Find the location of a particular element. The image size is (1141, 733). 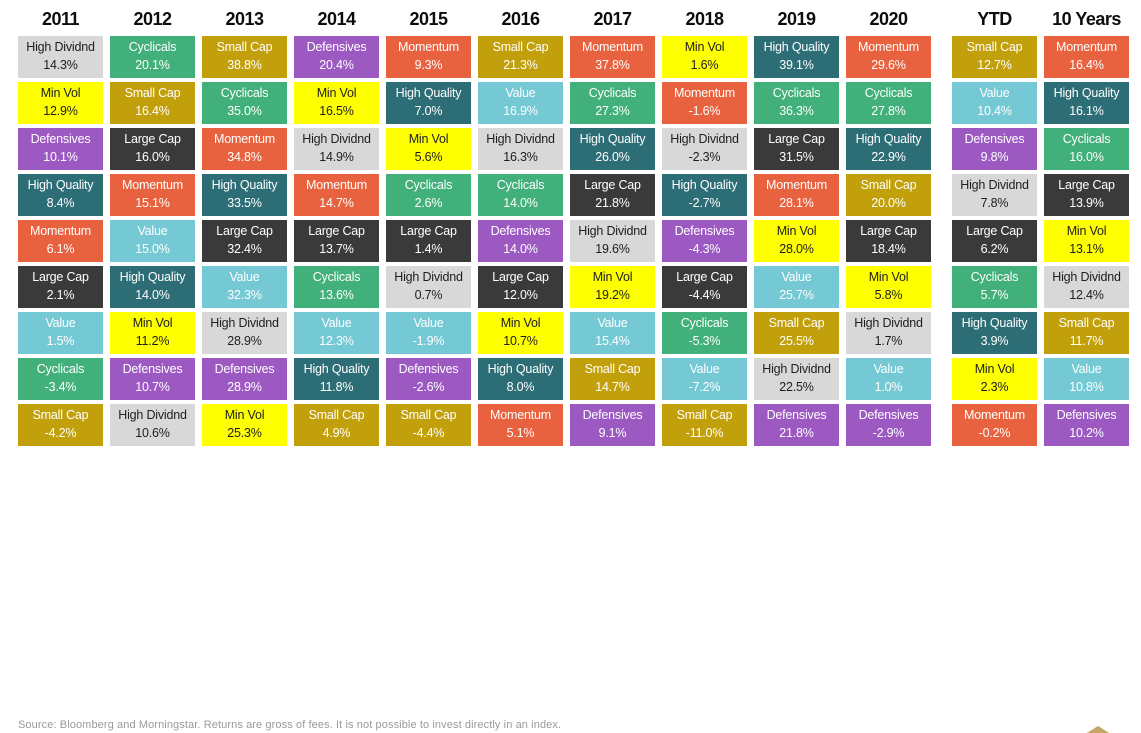

column-header-2019: 2019 is located at coordinates (796, 18).